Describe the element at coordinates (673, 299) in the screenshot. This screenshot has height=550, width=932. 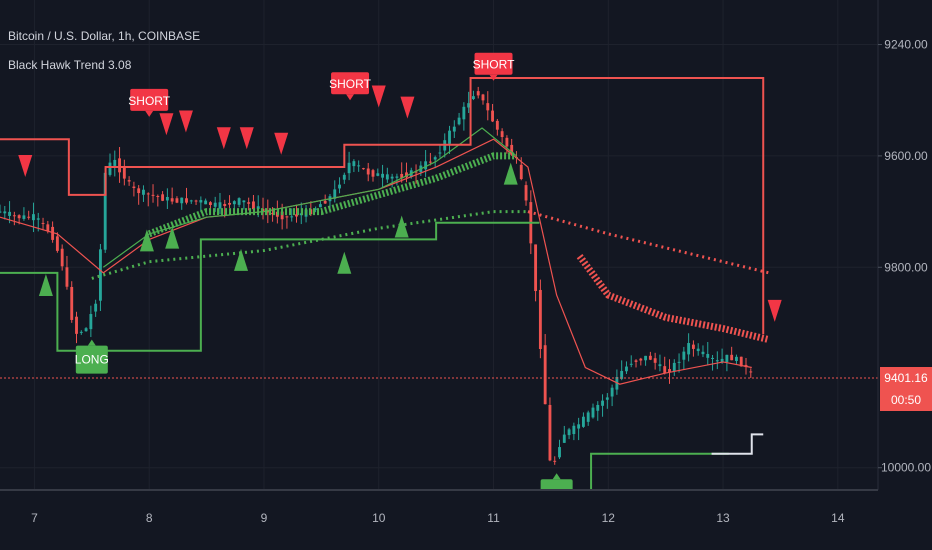
I see `series-fat_red` at that location.